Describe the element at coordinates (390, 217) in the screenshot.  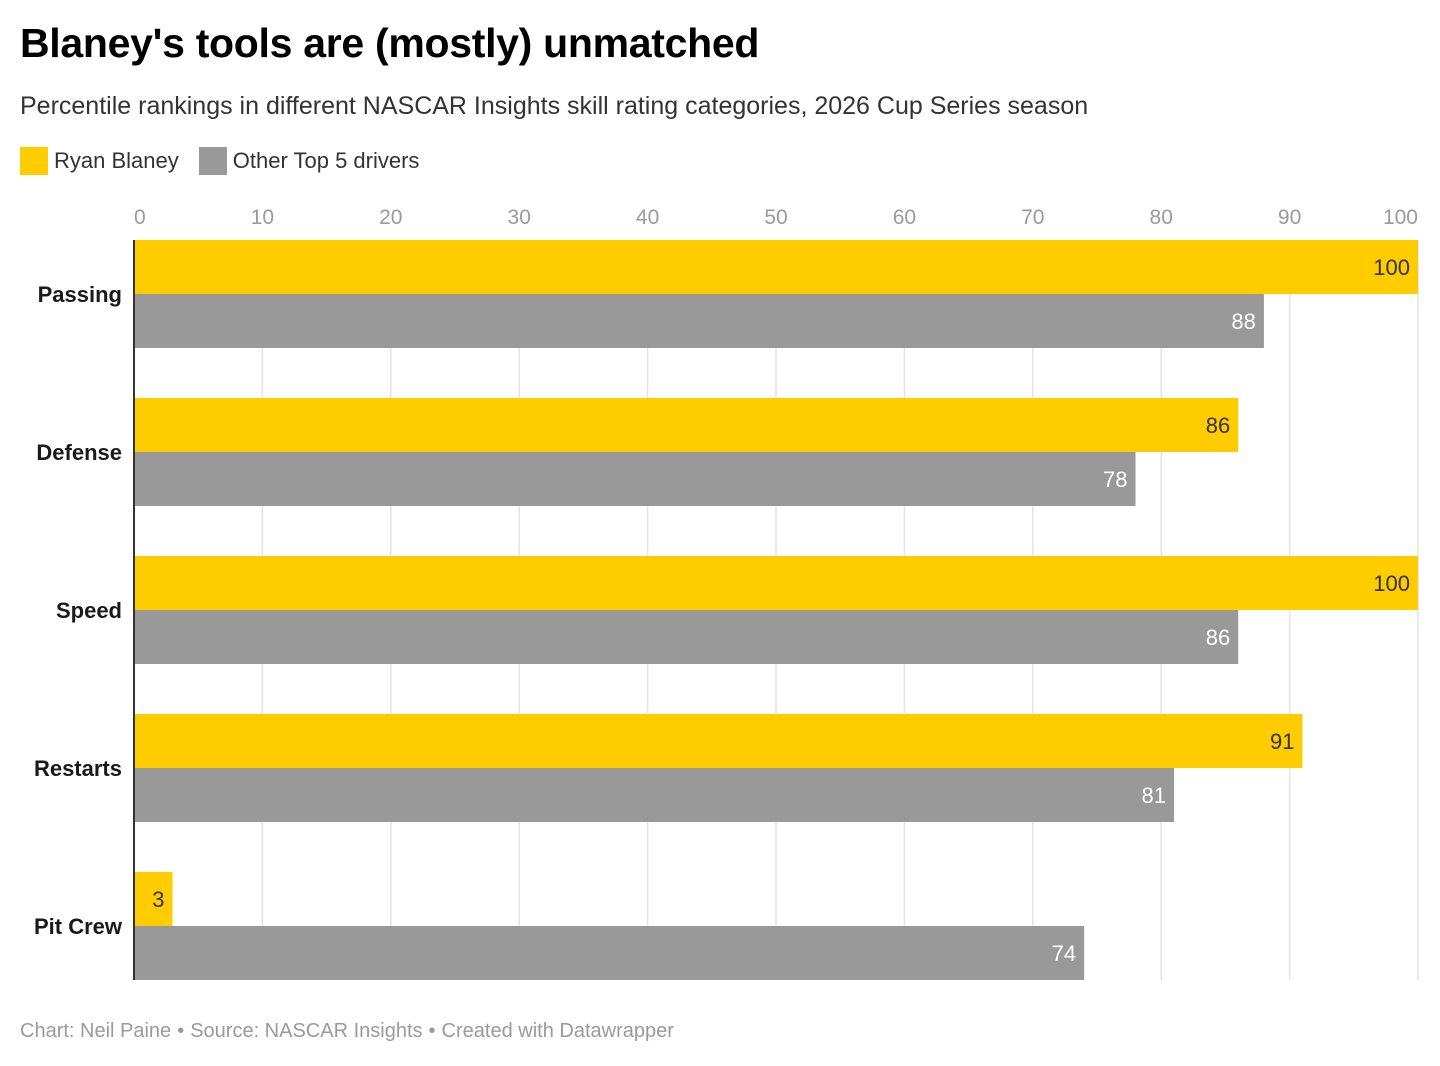
I see `x-tick-label: 20` at that location.